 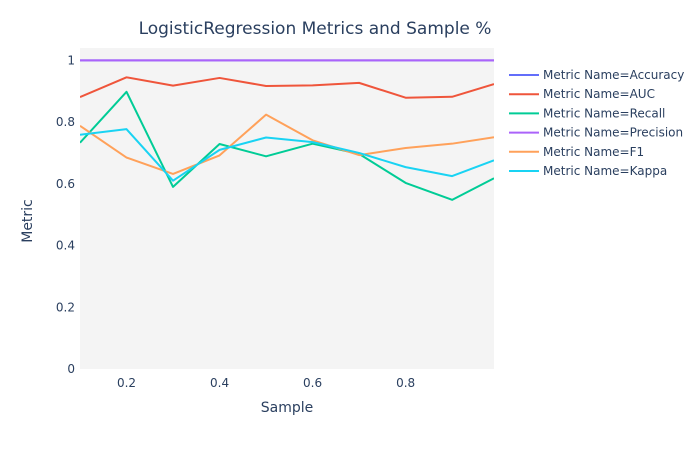 I want to click on legend-label: Metric Name=Precision, so click(x=613, y=133).